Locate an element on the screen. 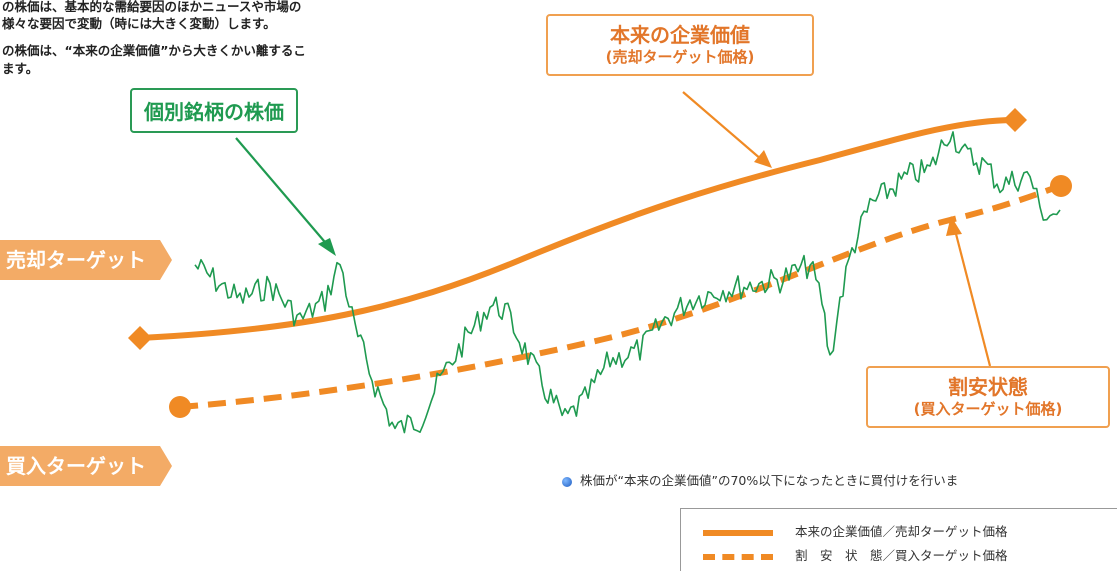 The image size is (1117, 571). intro-line-1: の株価は、基本的な需給要因のほかニュースや市場の is located at coordinates (152, 7).